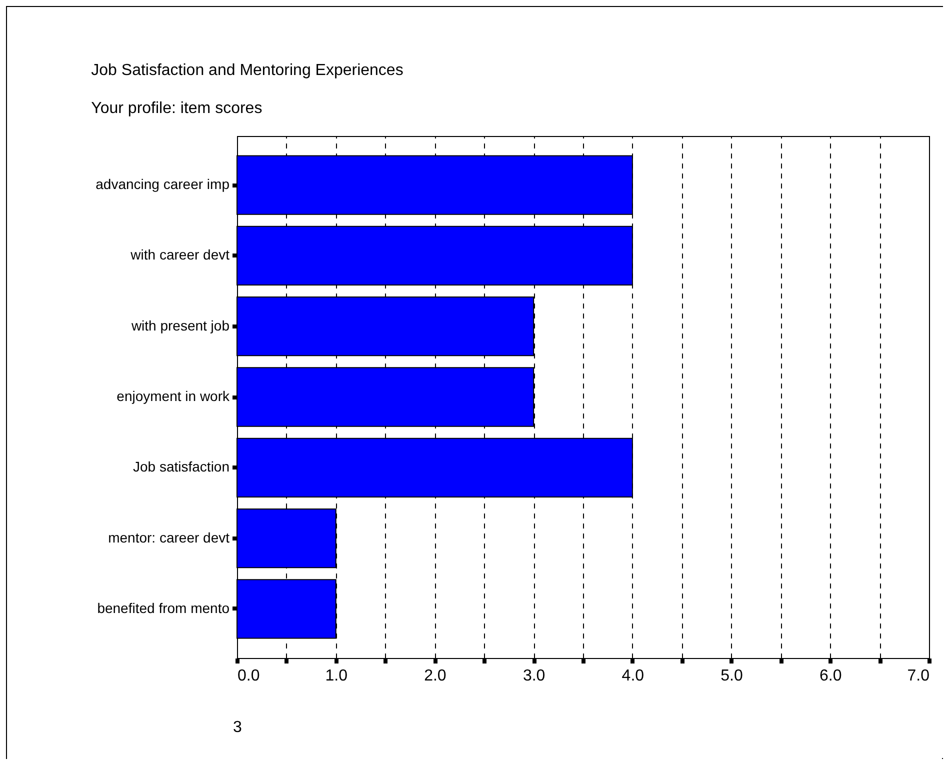 This screenshot has width=947, height=762. What do you see at coordinates (534, 676) in the screenshot?
I see `x-tick-label: 3.0` at bounding box center [534, 676].